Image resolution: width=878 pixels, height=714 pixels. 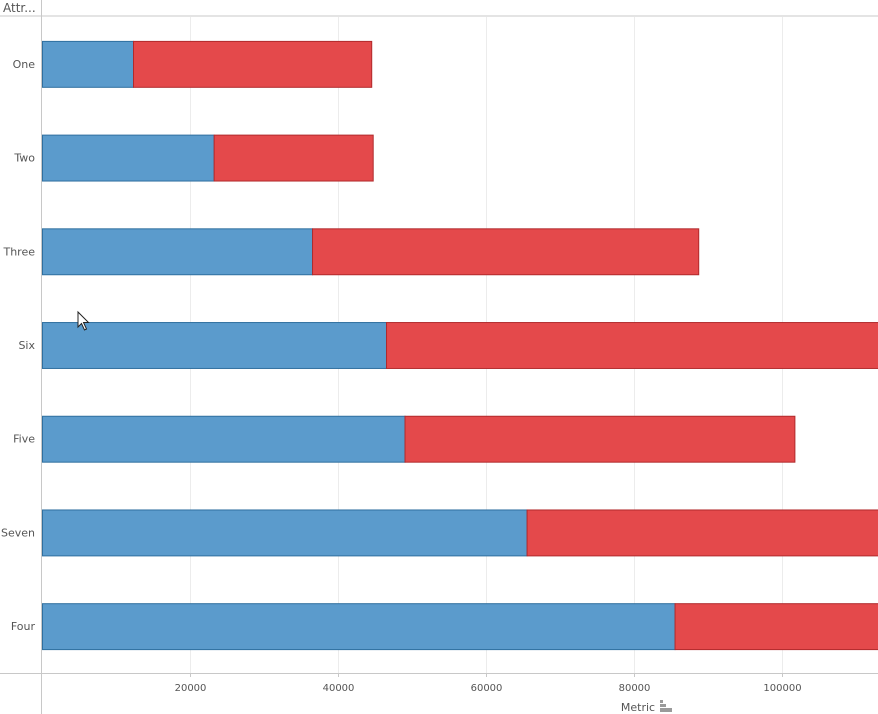 I want to click on category-label: Five, so click(x=24, y=439).